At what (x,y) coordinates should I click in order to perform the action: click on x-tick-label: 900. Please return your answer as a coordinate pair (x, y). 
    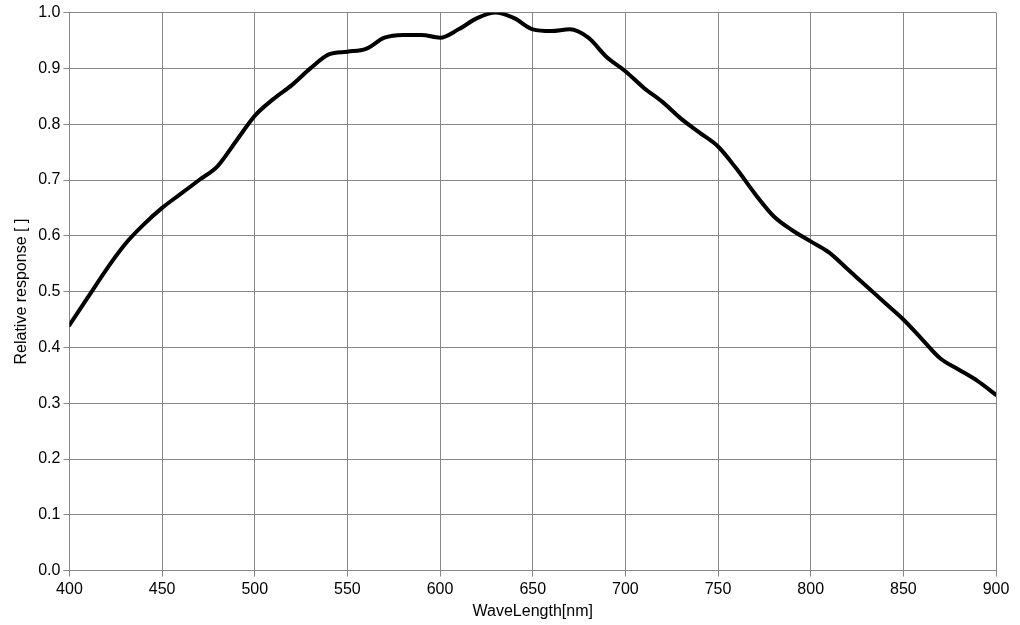
    Looking at the image, I should click on (996, 588).